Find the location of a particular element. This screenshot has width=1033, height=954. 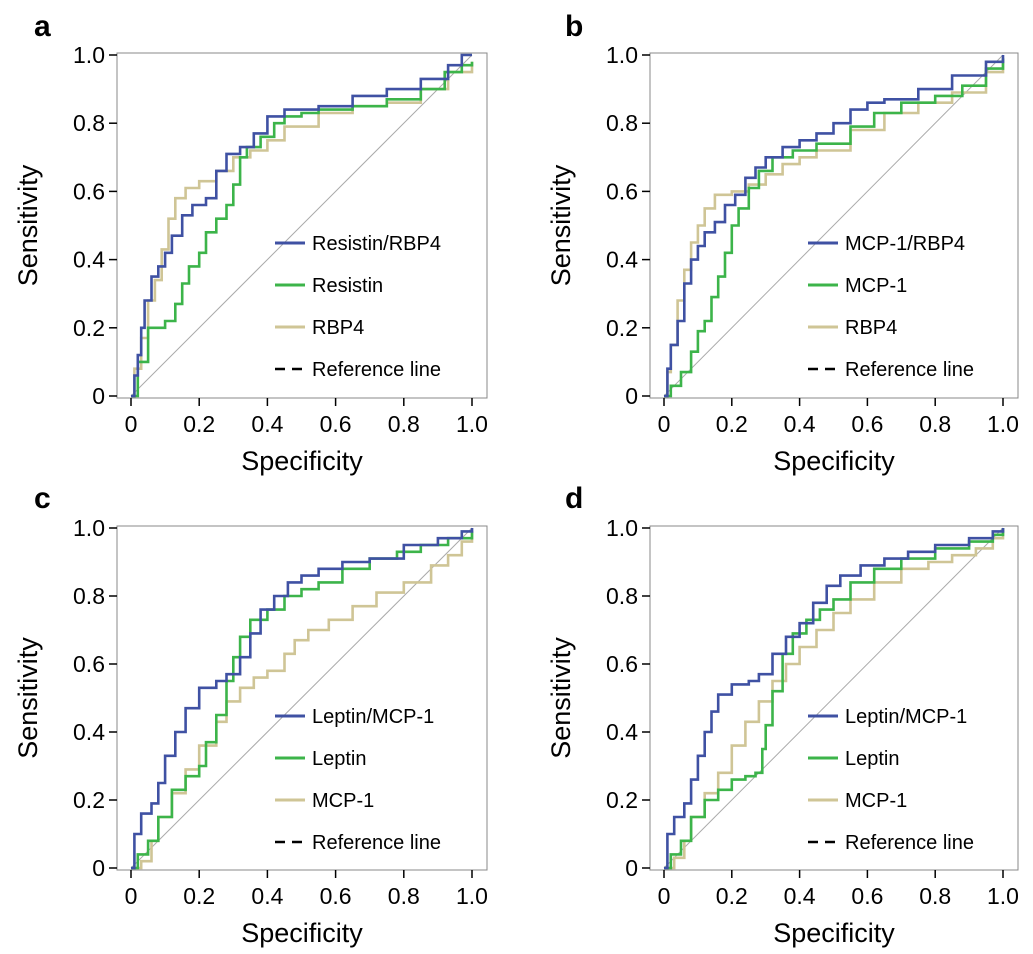

panel-letter: c is located at coordinates (42, 498).